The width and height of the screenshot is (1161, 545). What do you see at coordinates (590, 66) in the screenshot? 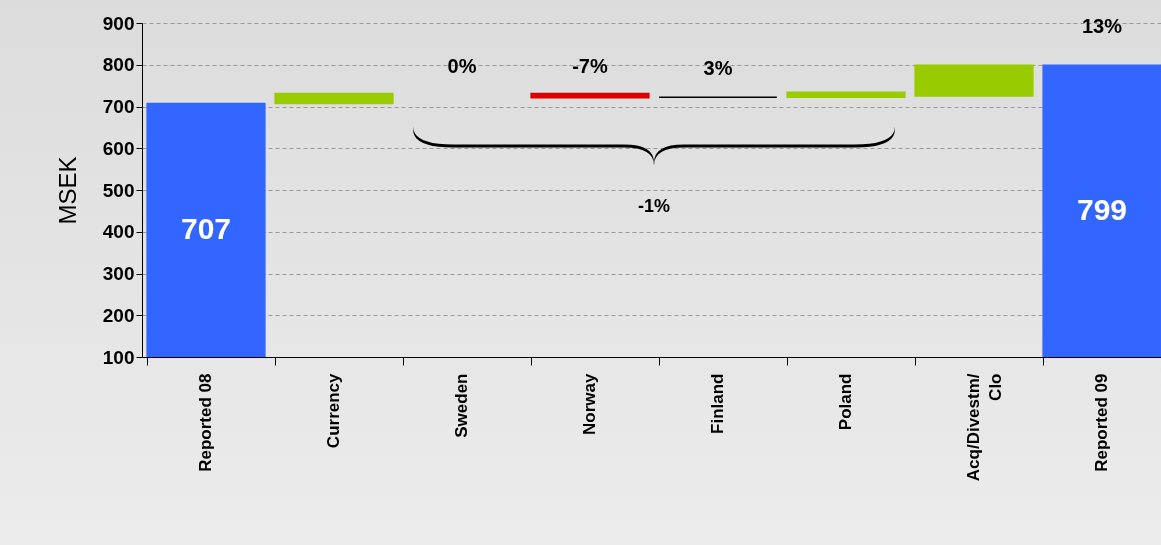
I see `annotation: -7%` at bounding box center [590, 66].